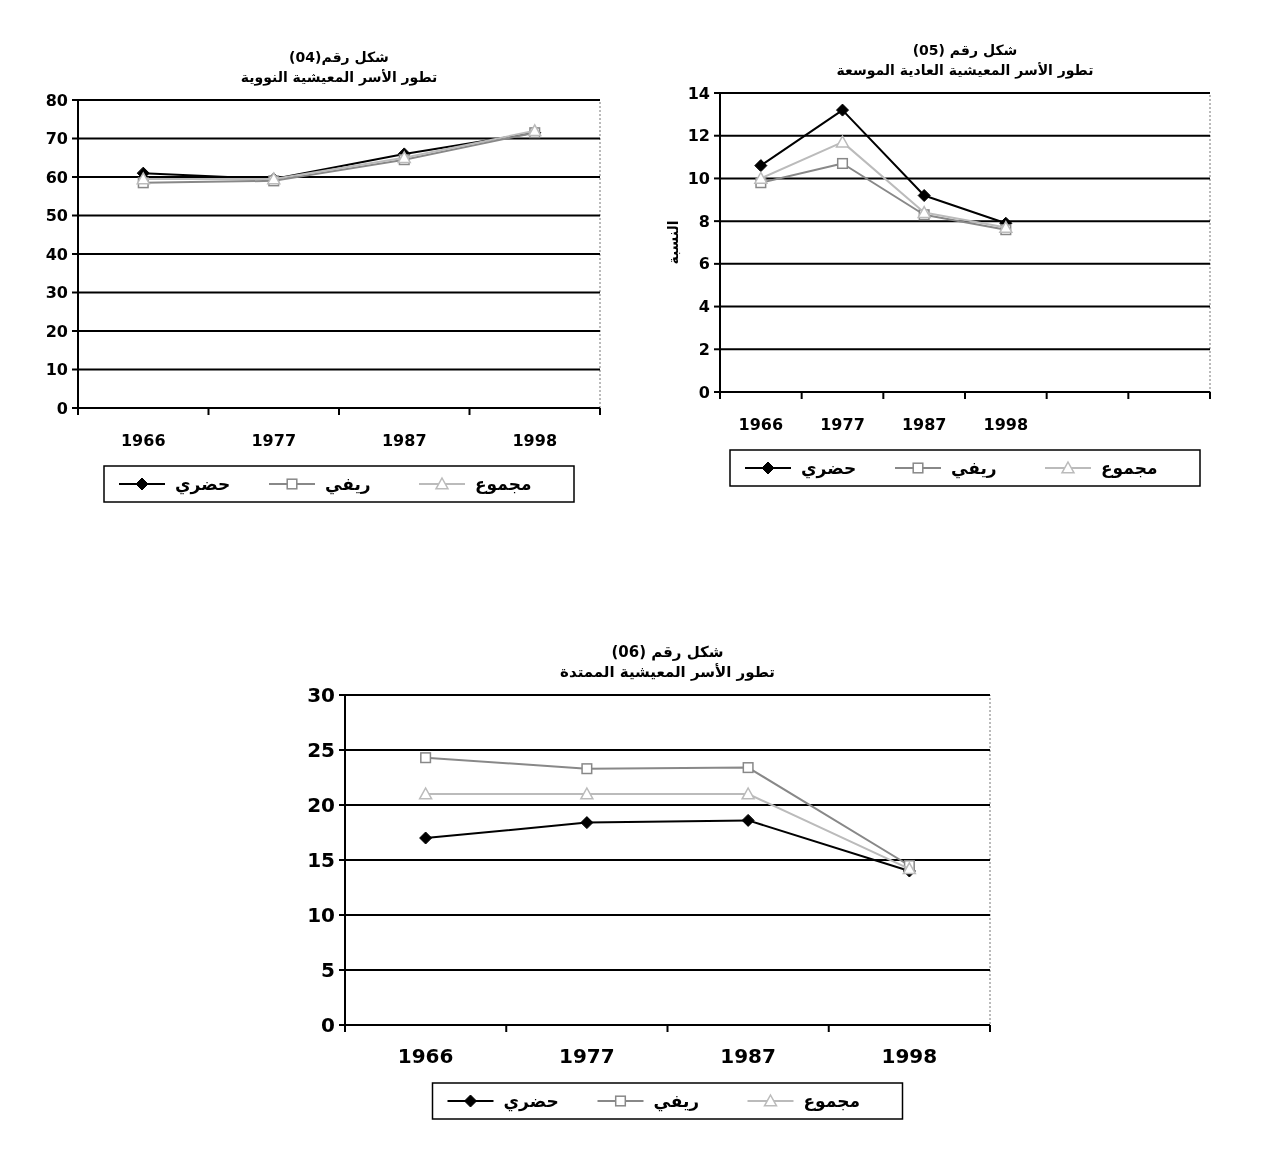  What do you see at coordinates (698, 136) in the screenshot?
I see `y-tick-label: 12` at bounding box center [698, 136].